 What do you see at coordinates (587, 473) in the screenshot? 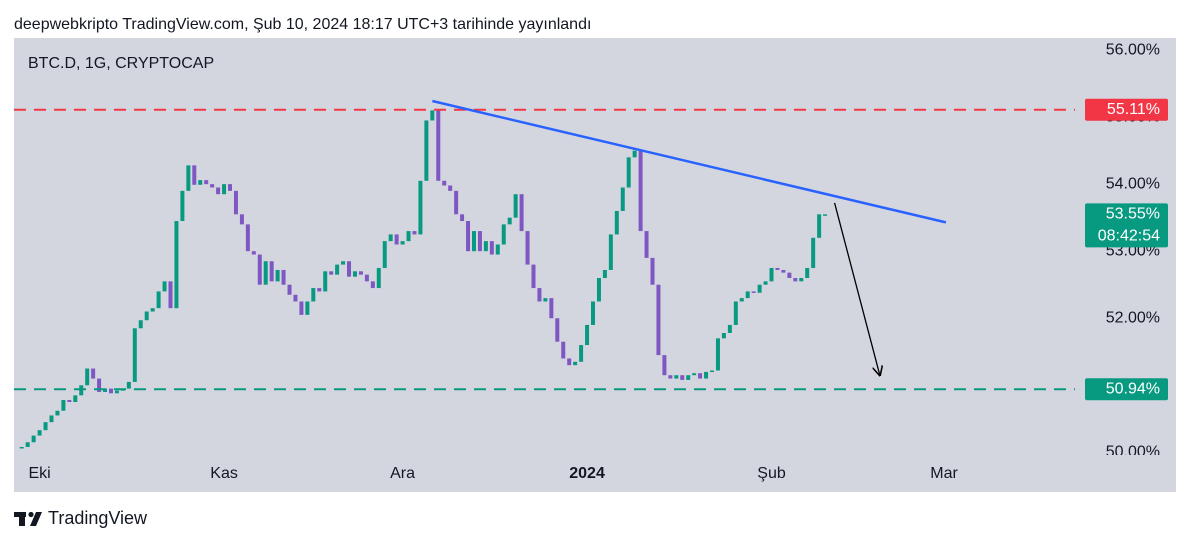
I see `x-tick-label: 2024` at bounding box center [587, 473].